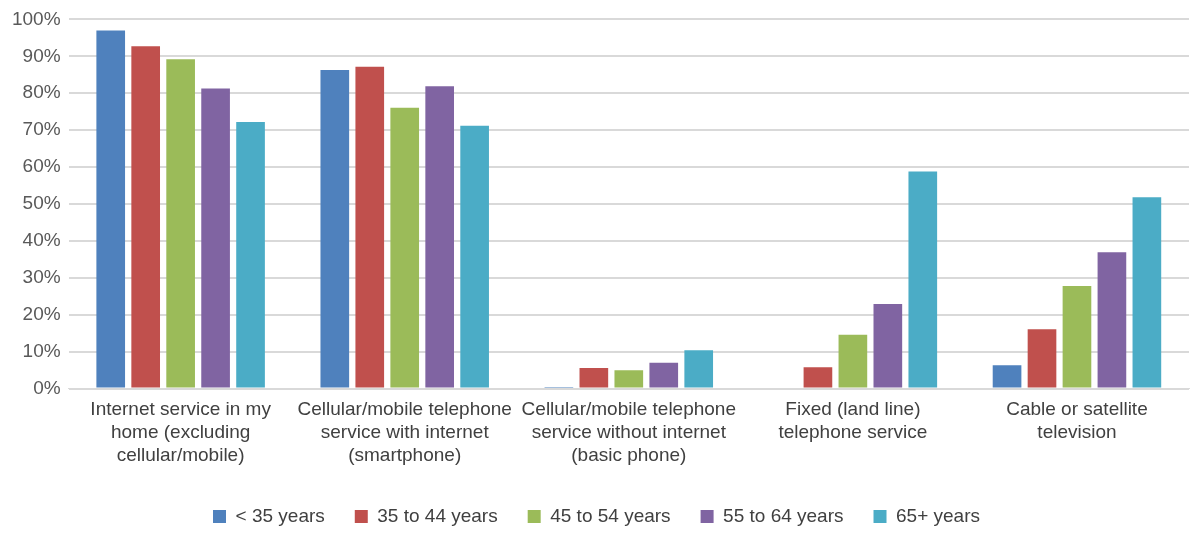 The width and height of the screenshot is (1199, 540). Describe the element at coordinates (280, 515) in the screenshot. I see `legend-label: < 35 years` at that location.